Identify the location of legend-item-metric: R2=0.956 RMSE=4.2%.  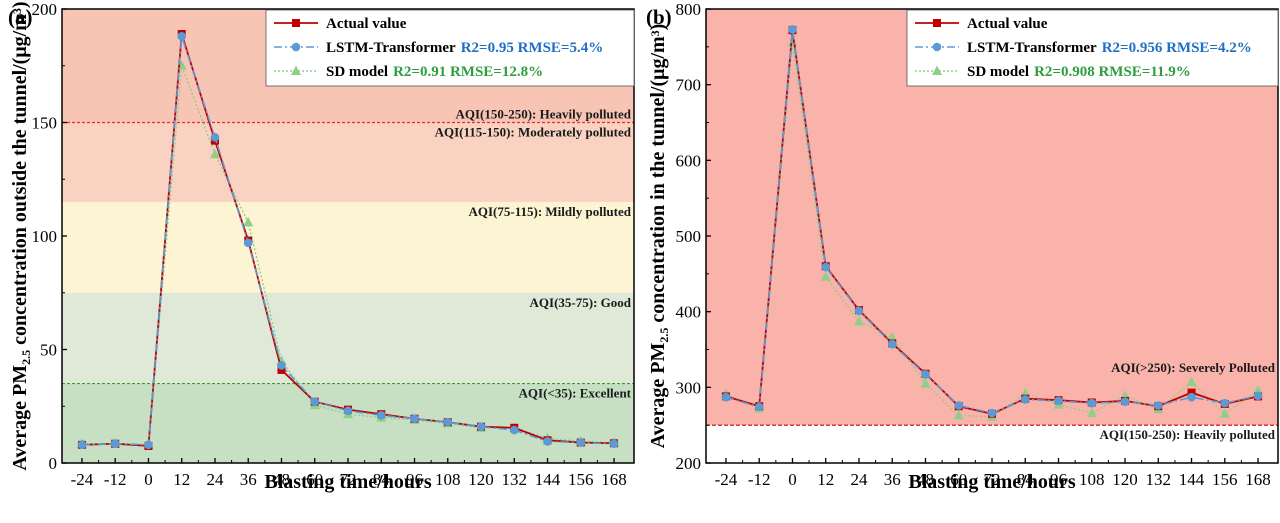
(1177, 48).